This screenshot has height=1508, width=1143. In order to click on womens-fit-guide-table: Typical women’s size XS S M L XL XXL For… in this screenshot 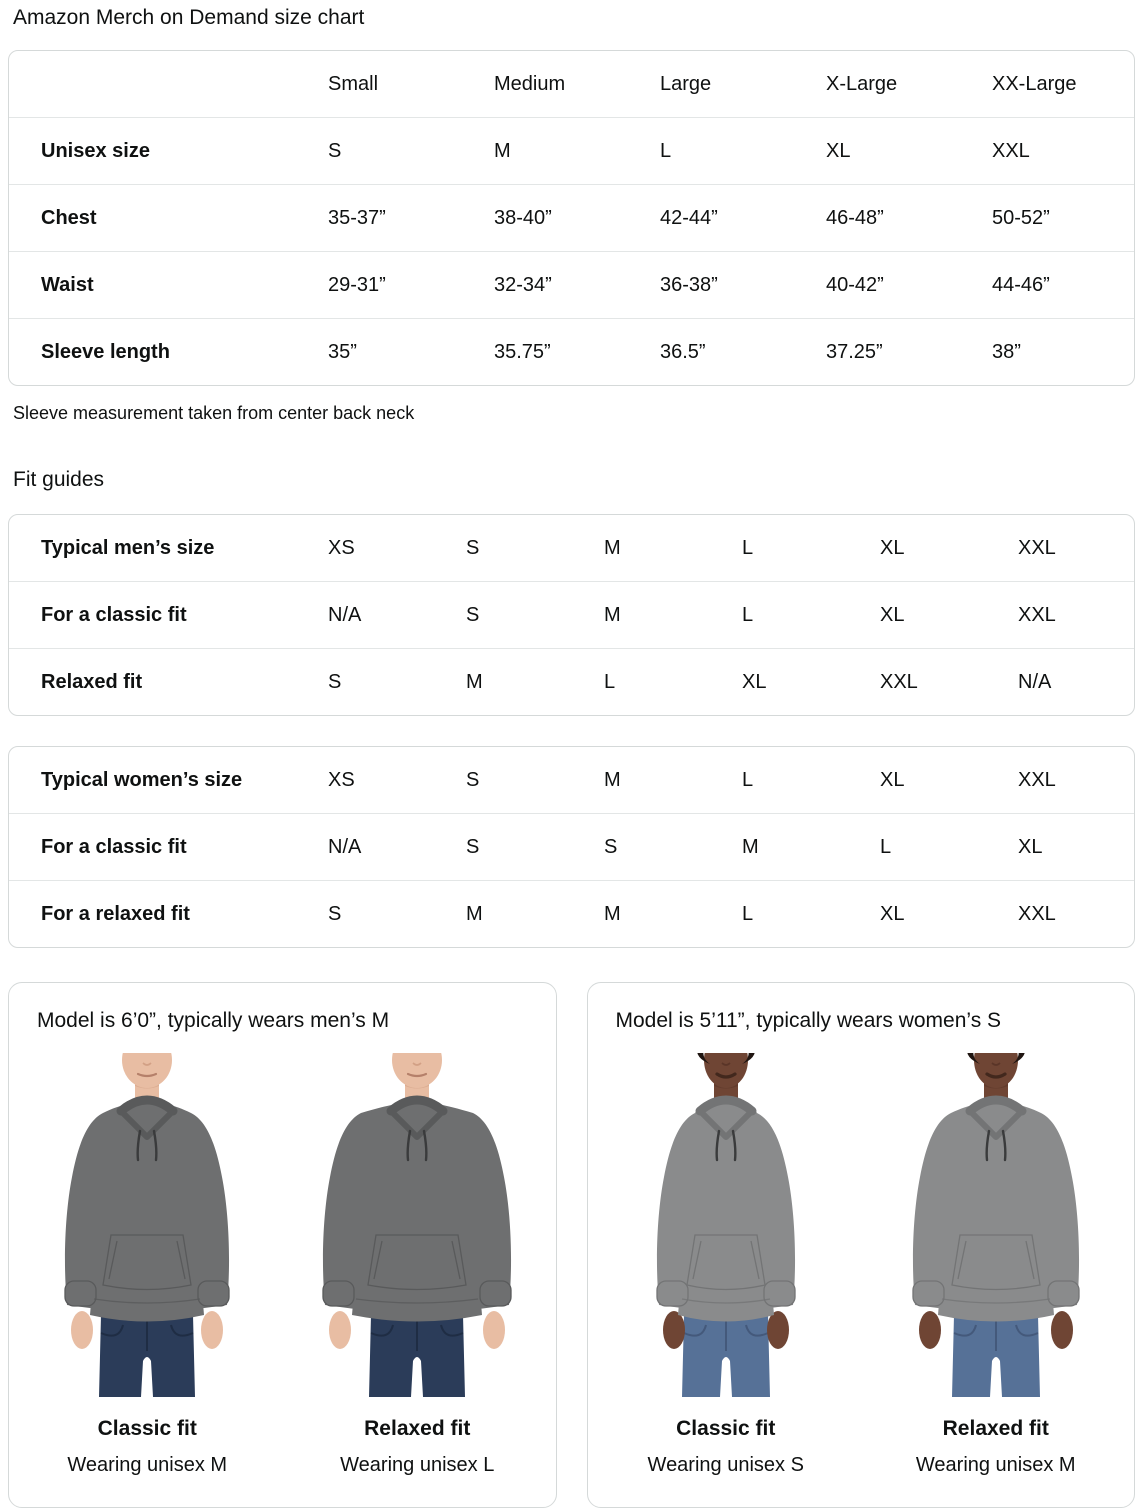, I will do `click(571, 847)`.